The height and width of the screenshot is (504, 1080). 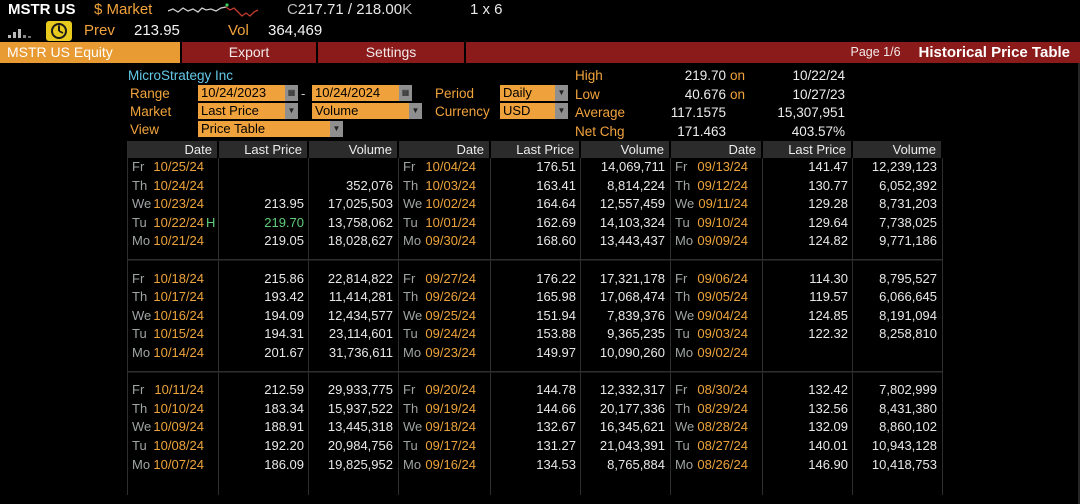 I want to click on volume-cell: 29,933,775, so click(x=354, y=390).